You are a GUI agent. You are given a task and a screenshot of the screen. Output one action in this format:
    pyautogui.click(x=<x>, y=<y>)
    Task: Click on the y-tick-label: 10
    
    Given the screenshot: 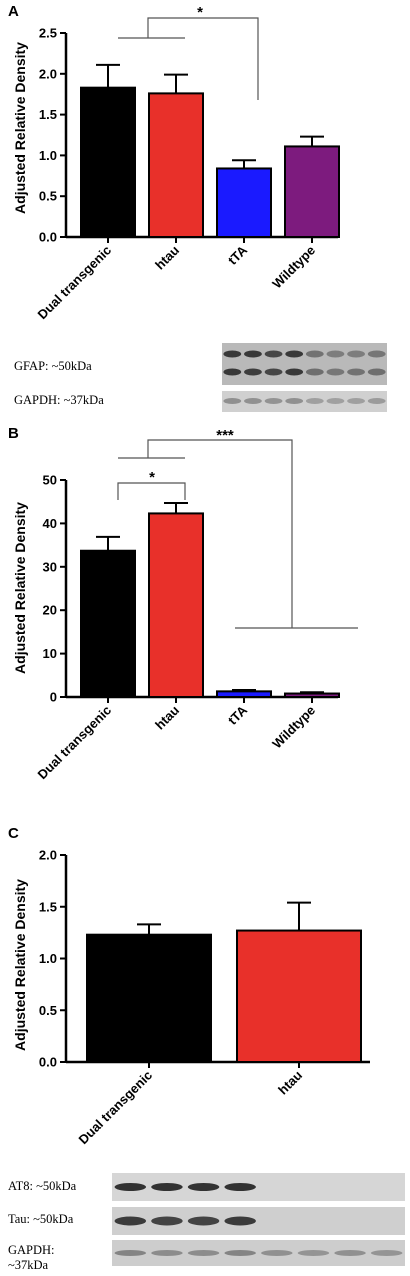 What is the action you would take?
    pyautogui.click(x=50, y=653)
    